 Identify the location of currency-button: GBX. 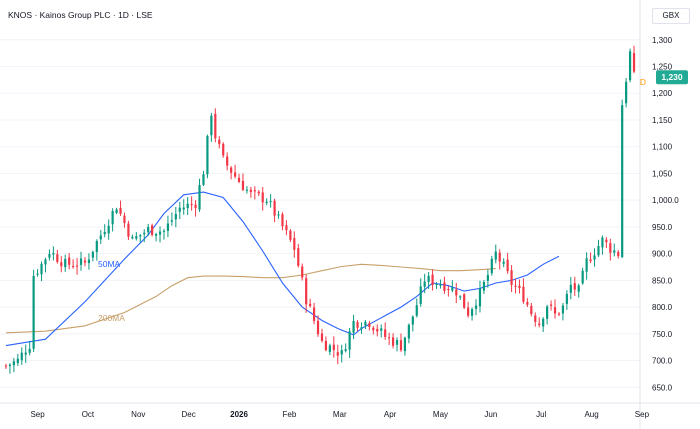
(671, 16).